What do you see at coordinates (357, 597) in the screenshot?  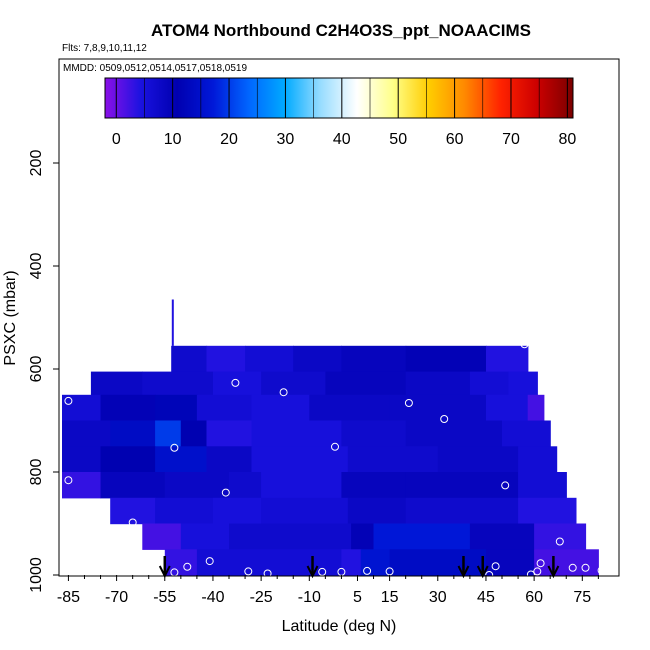 I see `x-tick-label: 5` at bounding box center [357, 597].